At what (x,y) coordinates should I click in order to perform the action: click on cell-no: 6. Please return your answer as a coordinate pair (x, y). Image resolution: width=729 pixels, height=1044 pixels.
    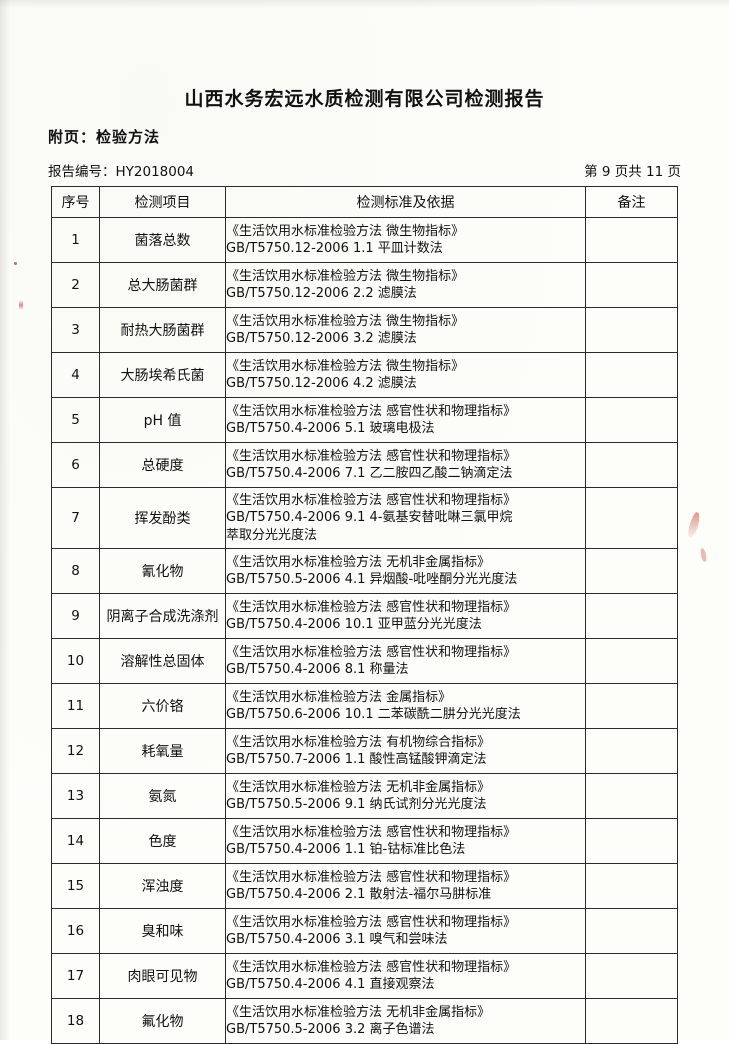
    Looking at the image, I should click on (75, 465).